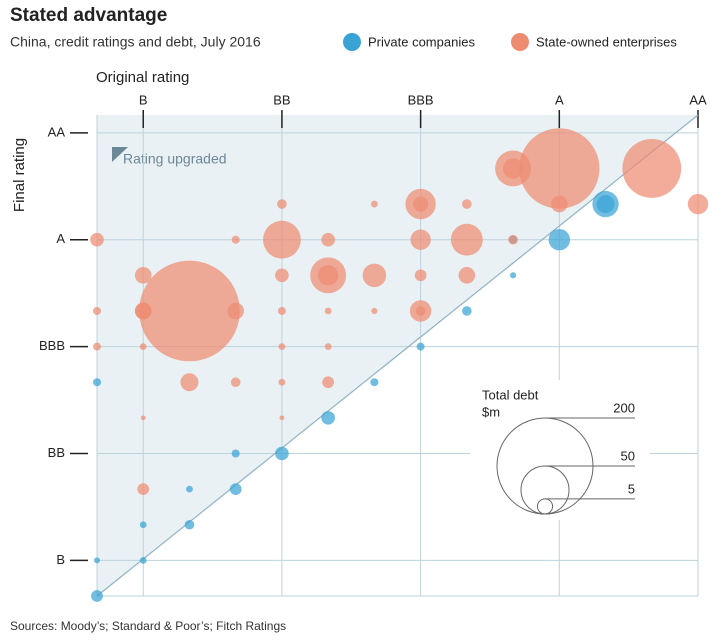  What do you see at coordinates (491, 411) in the screenshot?
I see `size-legend-unit: $m` at bounding box center [491, 411].